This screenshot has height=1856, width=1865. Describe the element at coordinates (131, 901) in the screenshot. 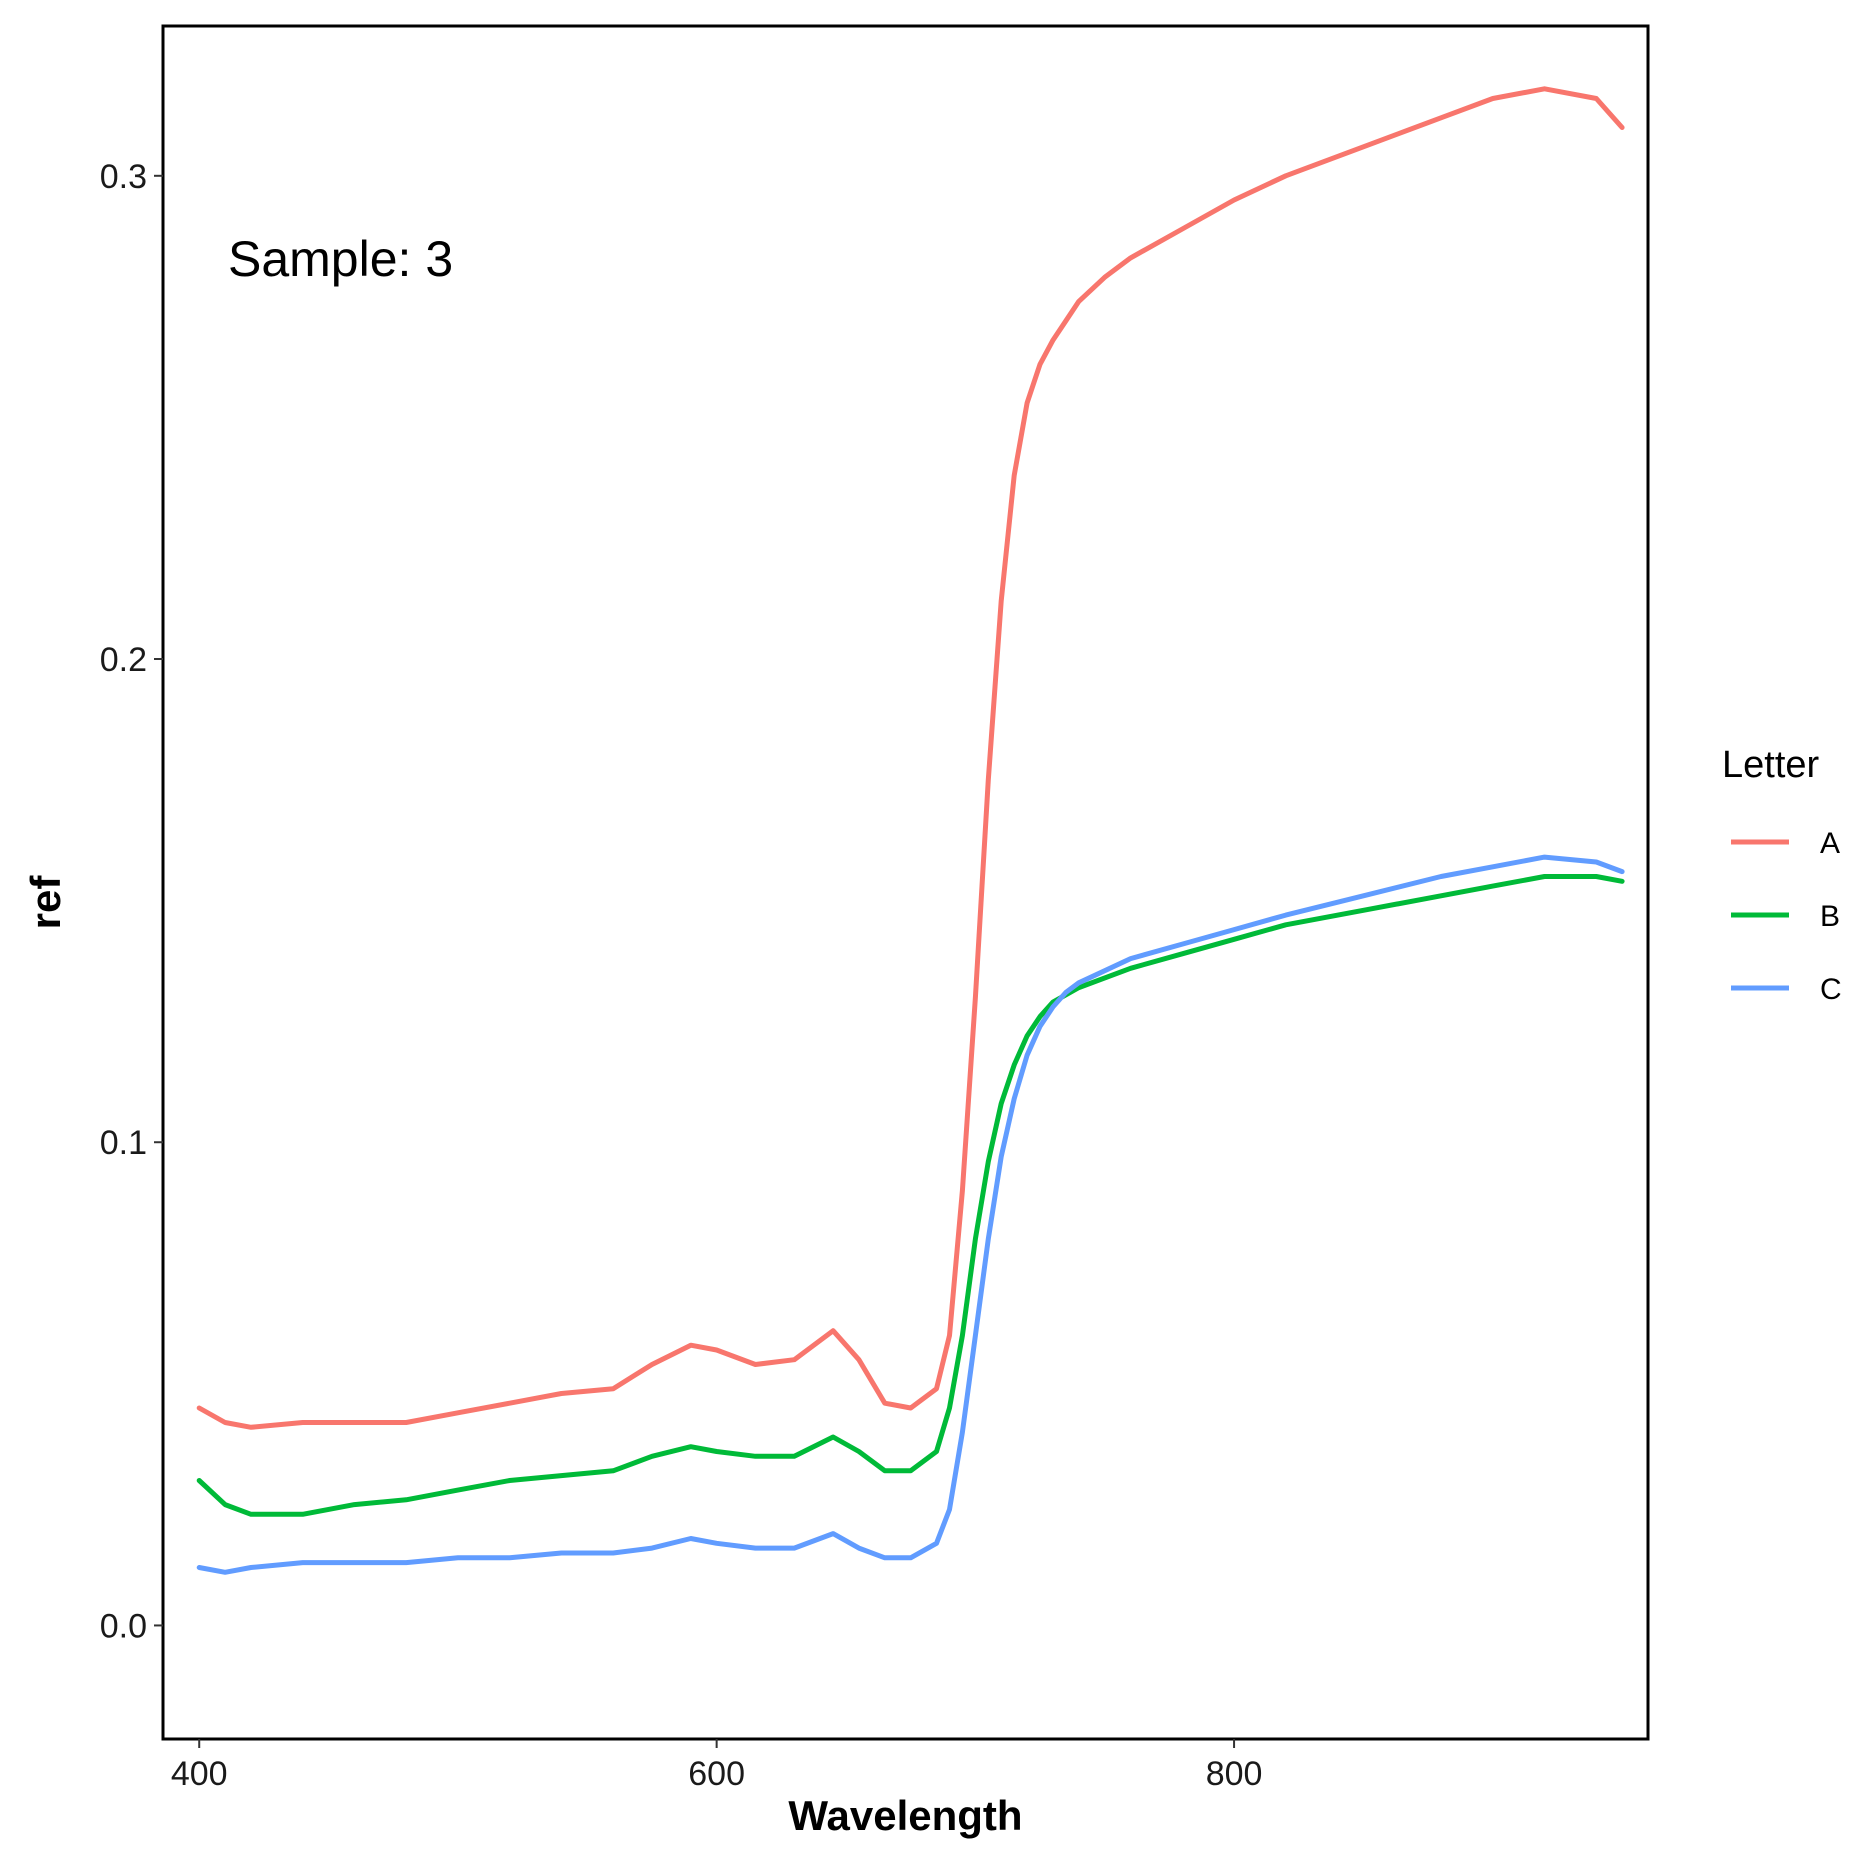

I see `y-axis: 0.0 0.1 0.2 0.3` at that location.